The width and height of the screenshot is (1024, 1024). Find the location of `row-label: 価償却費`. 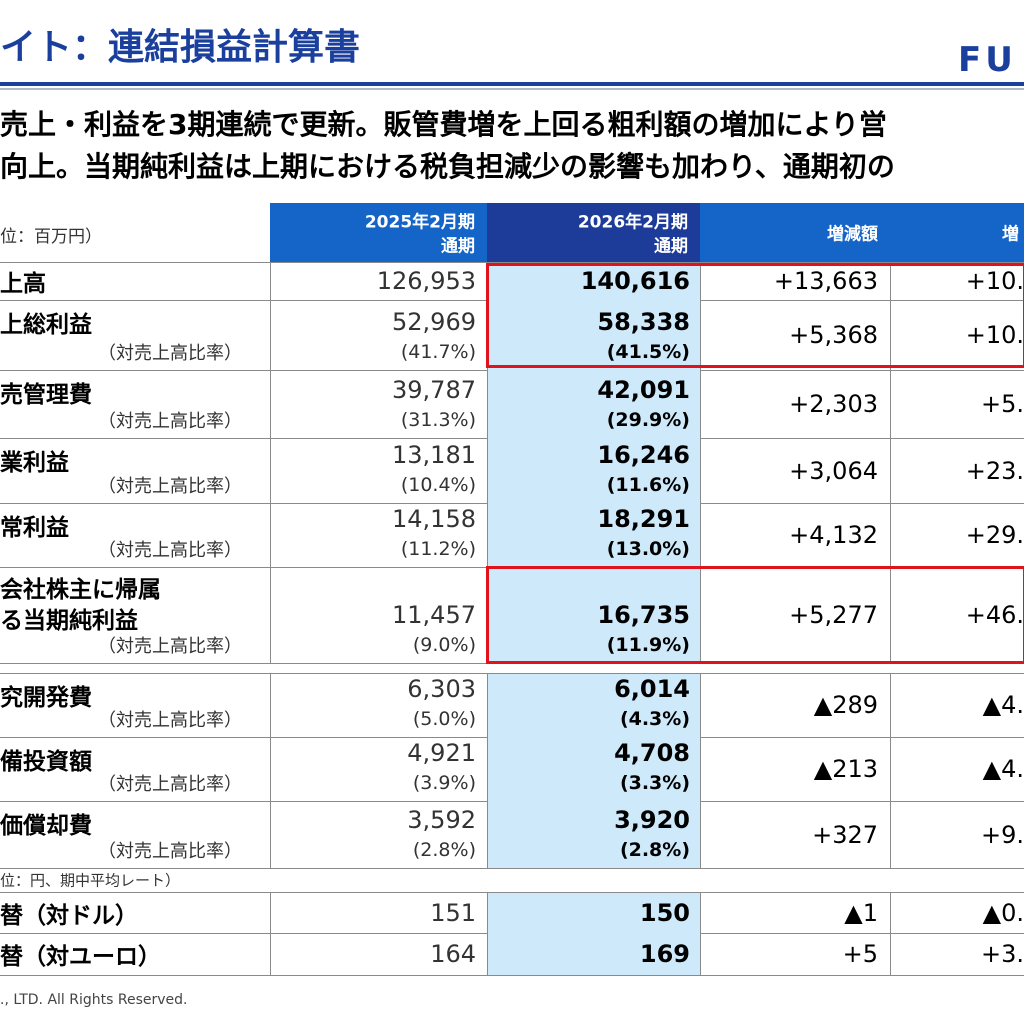

row-label: 価償却費 is located at coordinates (46, 826).